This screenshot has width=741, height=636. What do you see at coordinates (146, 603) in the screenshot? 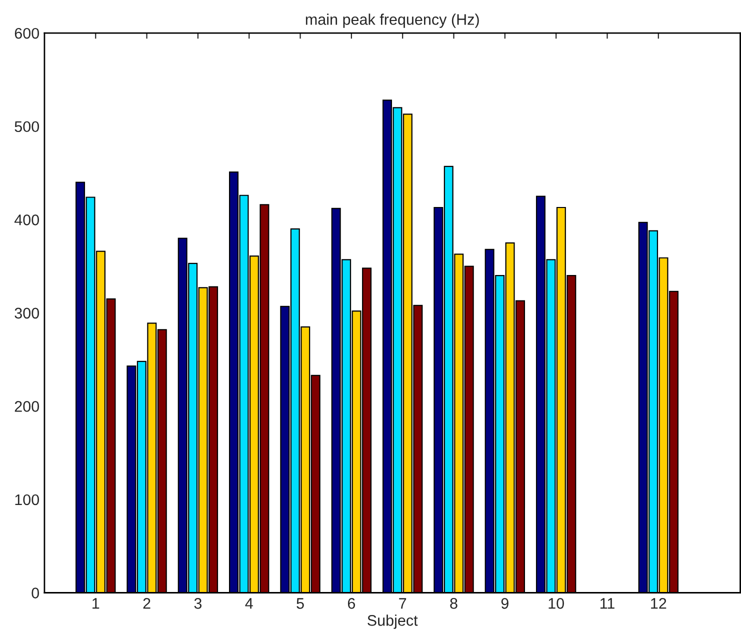
I see `x-tick-label: 2` at bounding box center [146, 603].